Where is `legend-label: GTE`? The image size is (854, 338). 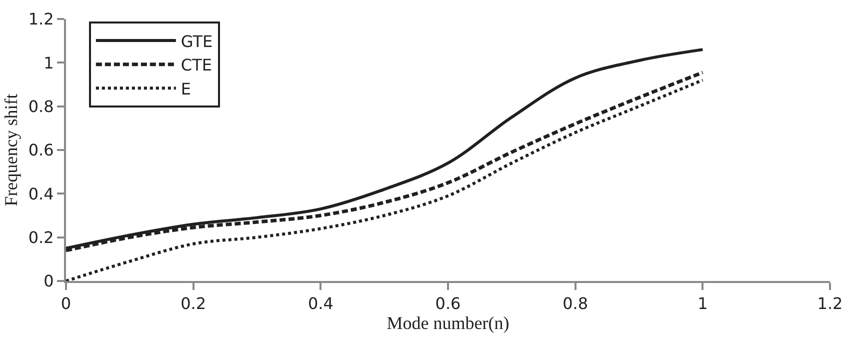
legend-label: GTE is located at coordinates (196, 41).